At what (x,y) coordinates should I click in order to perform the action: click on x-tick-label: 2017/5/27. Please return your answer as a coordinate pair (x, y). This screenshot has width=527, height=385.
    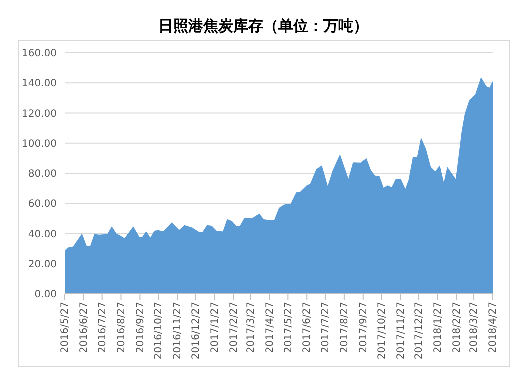
    Looking at the image, I should click on (288, 328).